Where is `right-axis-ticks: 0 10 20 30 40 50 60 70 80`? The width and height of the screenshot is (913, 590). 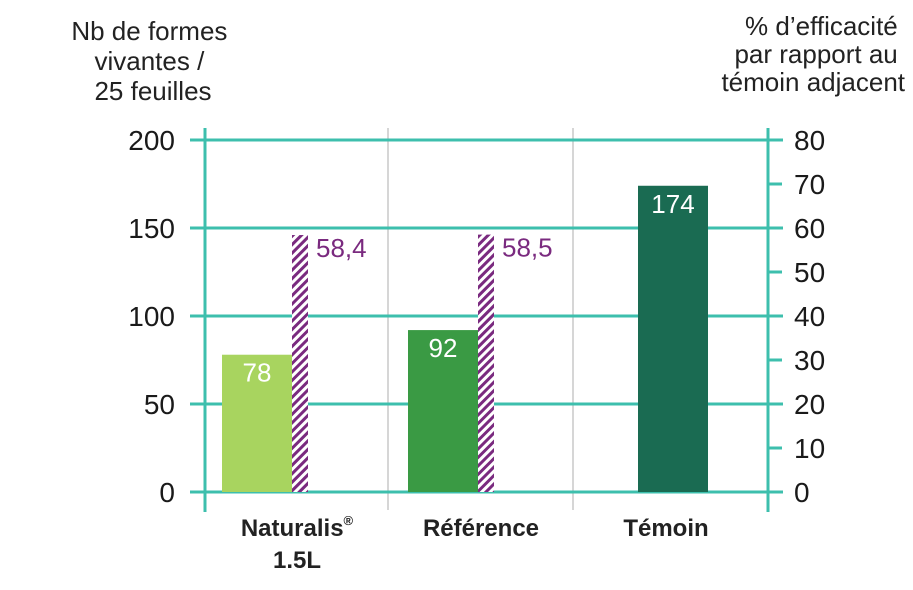
right-axis-ticks: 0 10 20 30 40 50 60 70 80 is located at coordinates (796, 316).